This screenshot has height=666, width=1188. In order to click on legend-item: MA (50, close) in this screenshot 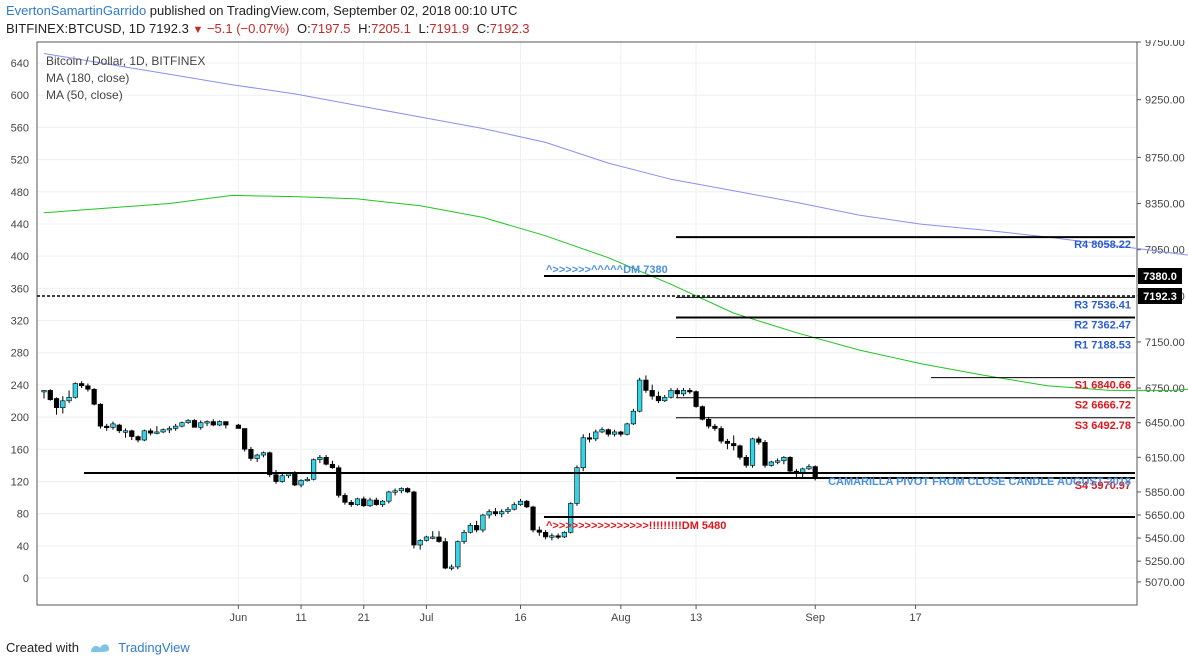, I will do `click(84, 95)`.